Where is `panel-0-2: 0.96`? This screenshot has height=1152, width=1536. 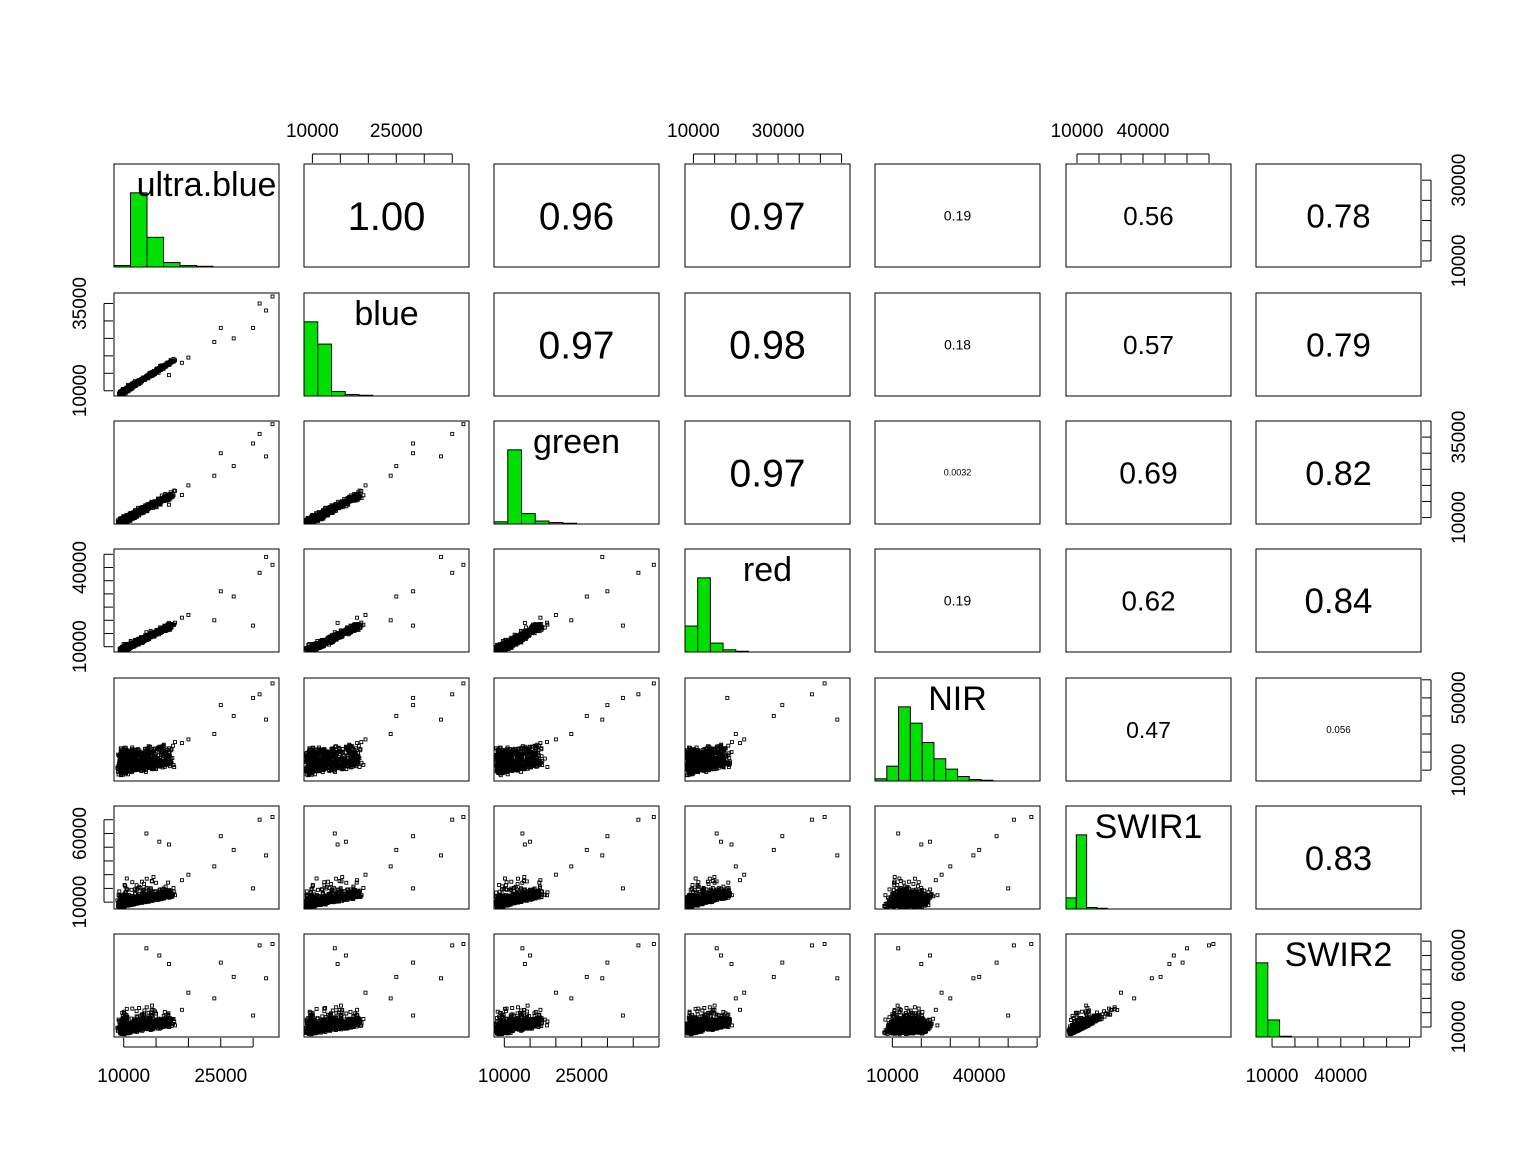
panel-0-2: 0.96 is located at coordinates (576, 215).